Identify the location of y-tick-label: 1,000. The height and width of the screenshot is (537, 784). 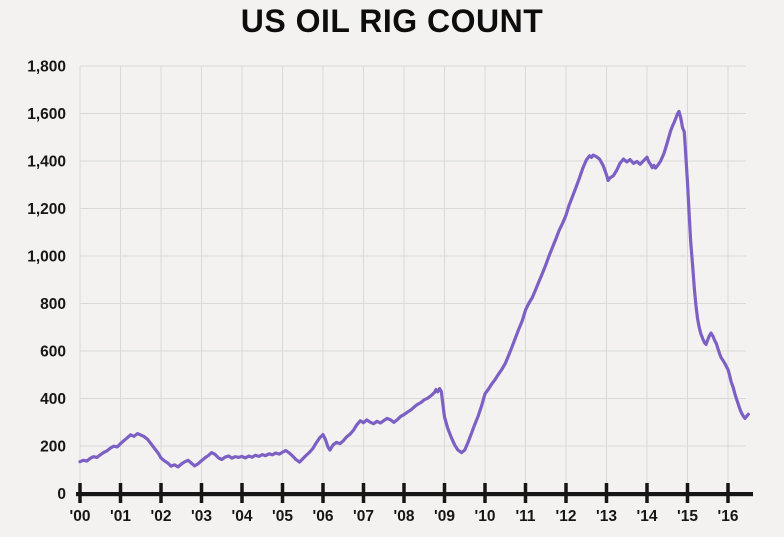
(46, 257).